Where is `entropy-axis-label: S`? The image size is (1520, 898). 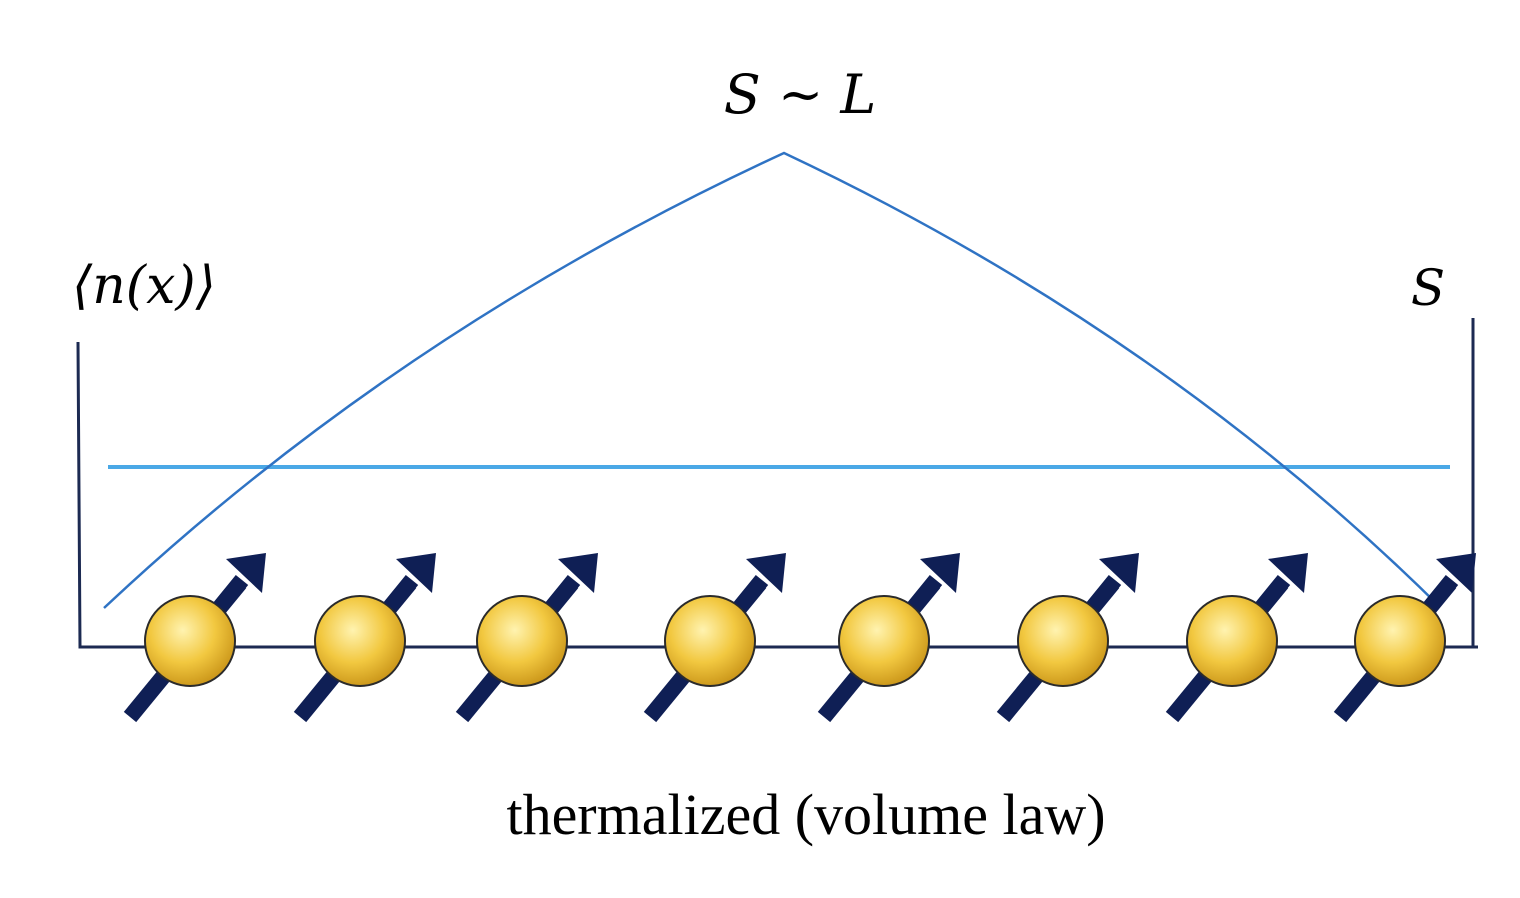
entropy-axis-label: S is located at coordinates (1428, 288).